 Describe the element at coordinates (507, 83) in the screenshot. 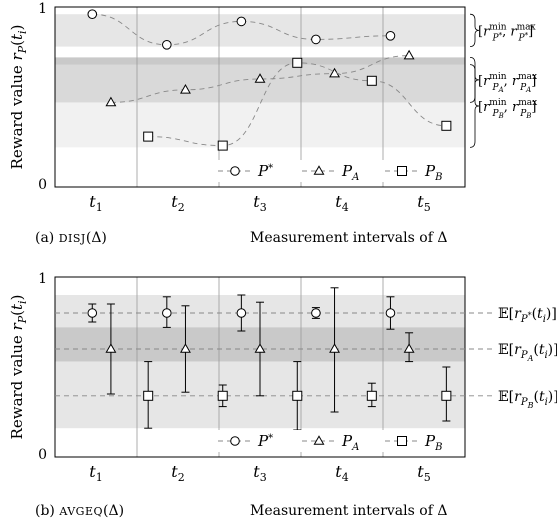

I see `band-annotation: [rmin PA, rmax PA]` at that location.